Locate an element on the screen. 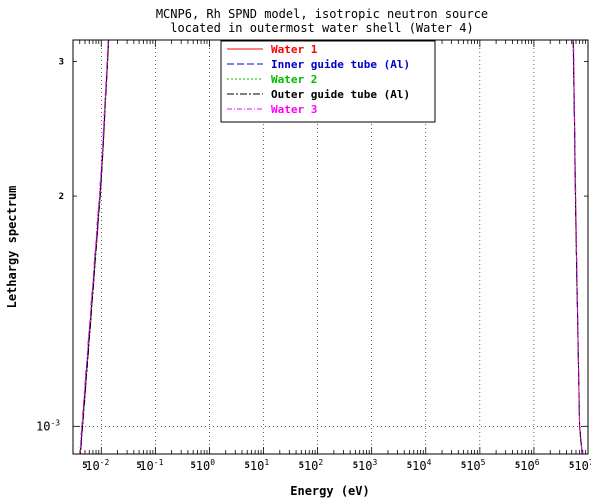 Image resolution: width=591 pixels, height=501 pixels. x-tick-label: 10⁻¹ is located at coordinates (151, 465).